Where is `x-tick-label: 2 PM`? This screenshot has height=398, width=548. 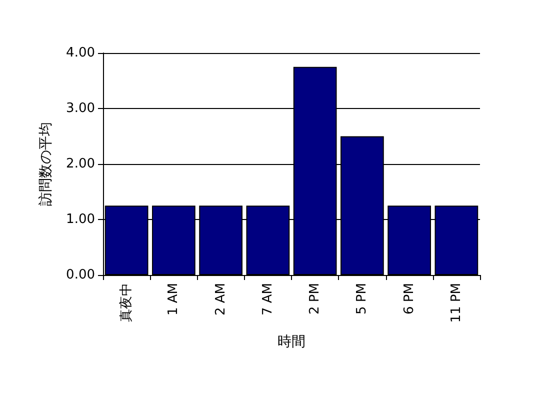 x-tick-label: 2 PM is located at coordinates (315, 298).